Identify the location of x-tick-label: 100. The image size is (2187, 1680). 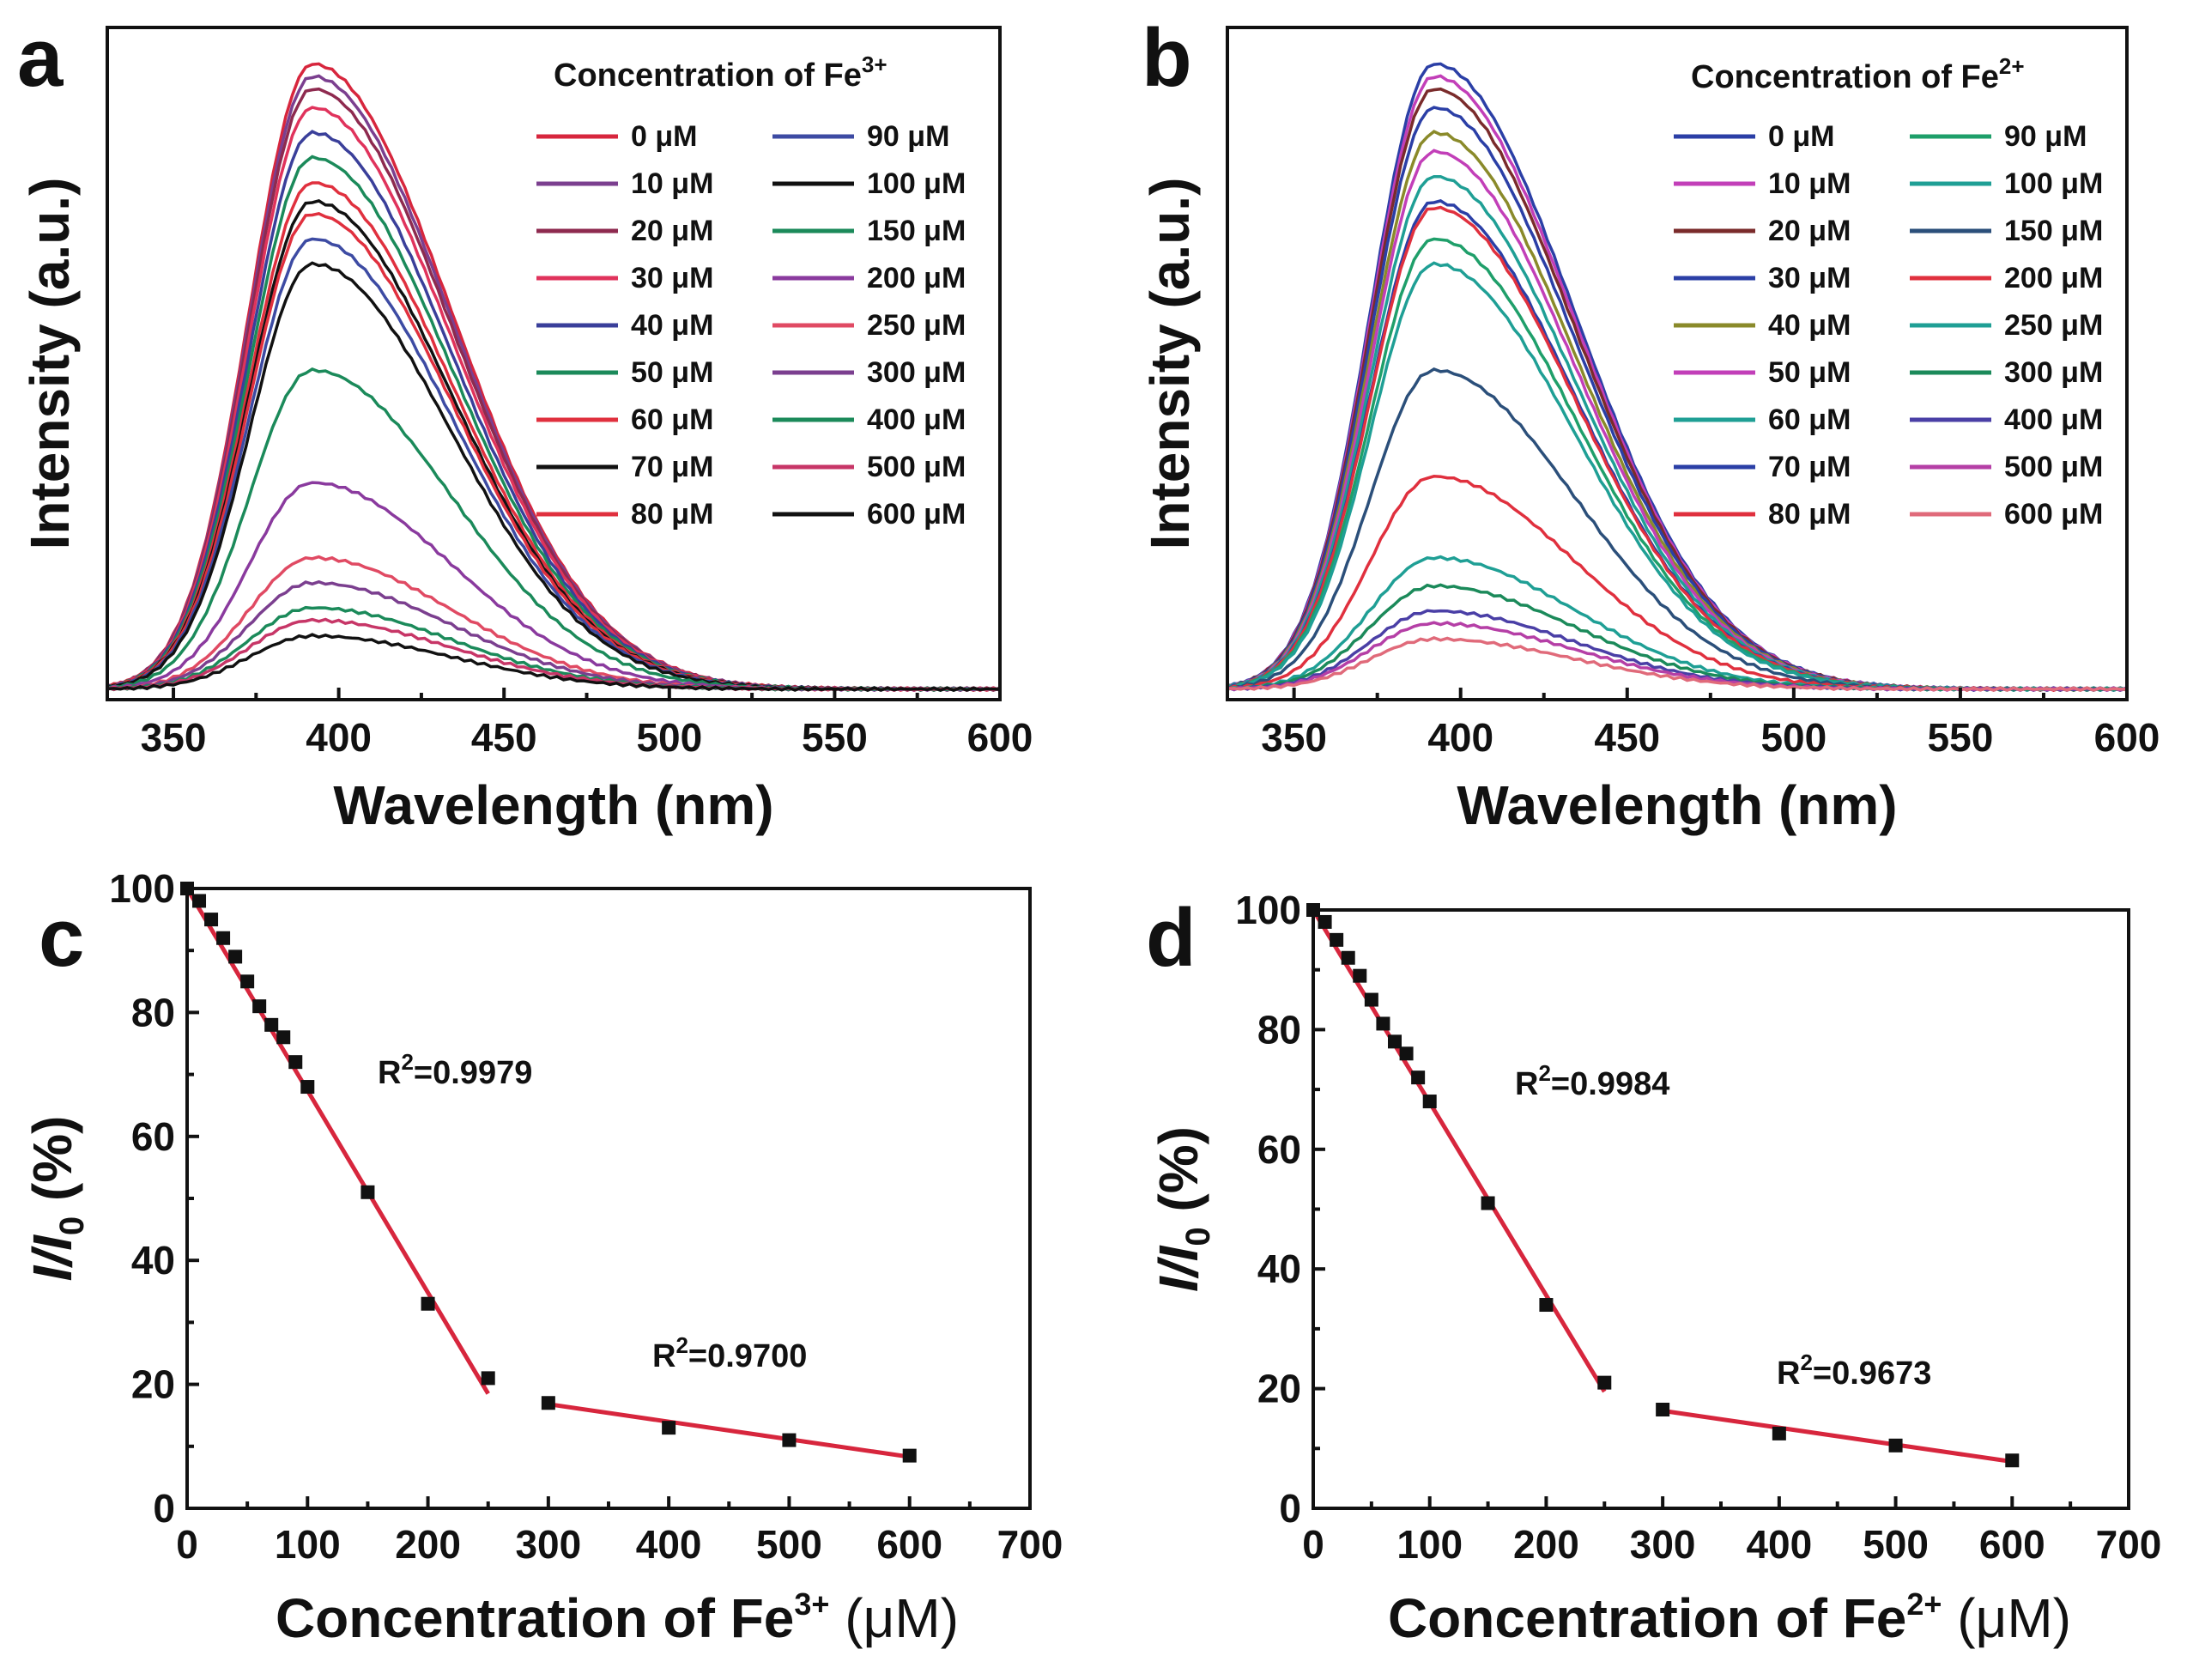
(308, 1545).